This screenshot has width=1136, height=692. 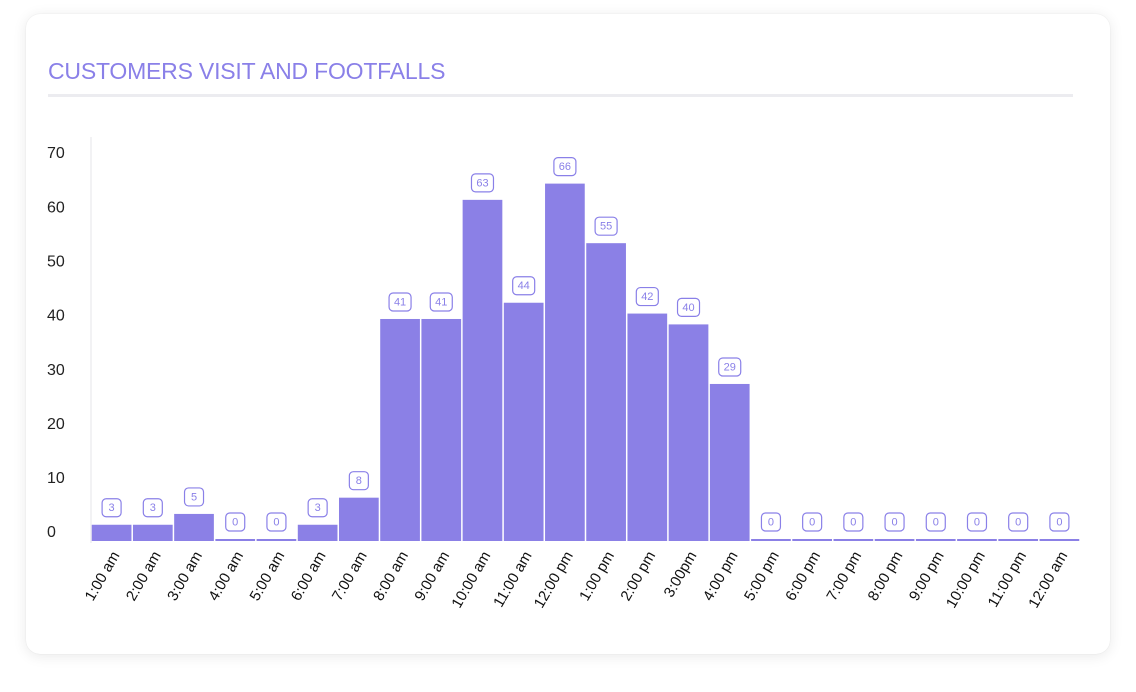 I want to click on y-tick-label: 70, so click(x=56, y=153).